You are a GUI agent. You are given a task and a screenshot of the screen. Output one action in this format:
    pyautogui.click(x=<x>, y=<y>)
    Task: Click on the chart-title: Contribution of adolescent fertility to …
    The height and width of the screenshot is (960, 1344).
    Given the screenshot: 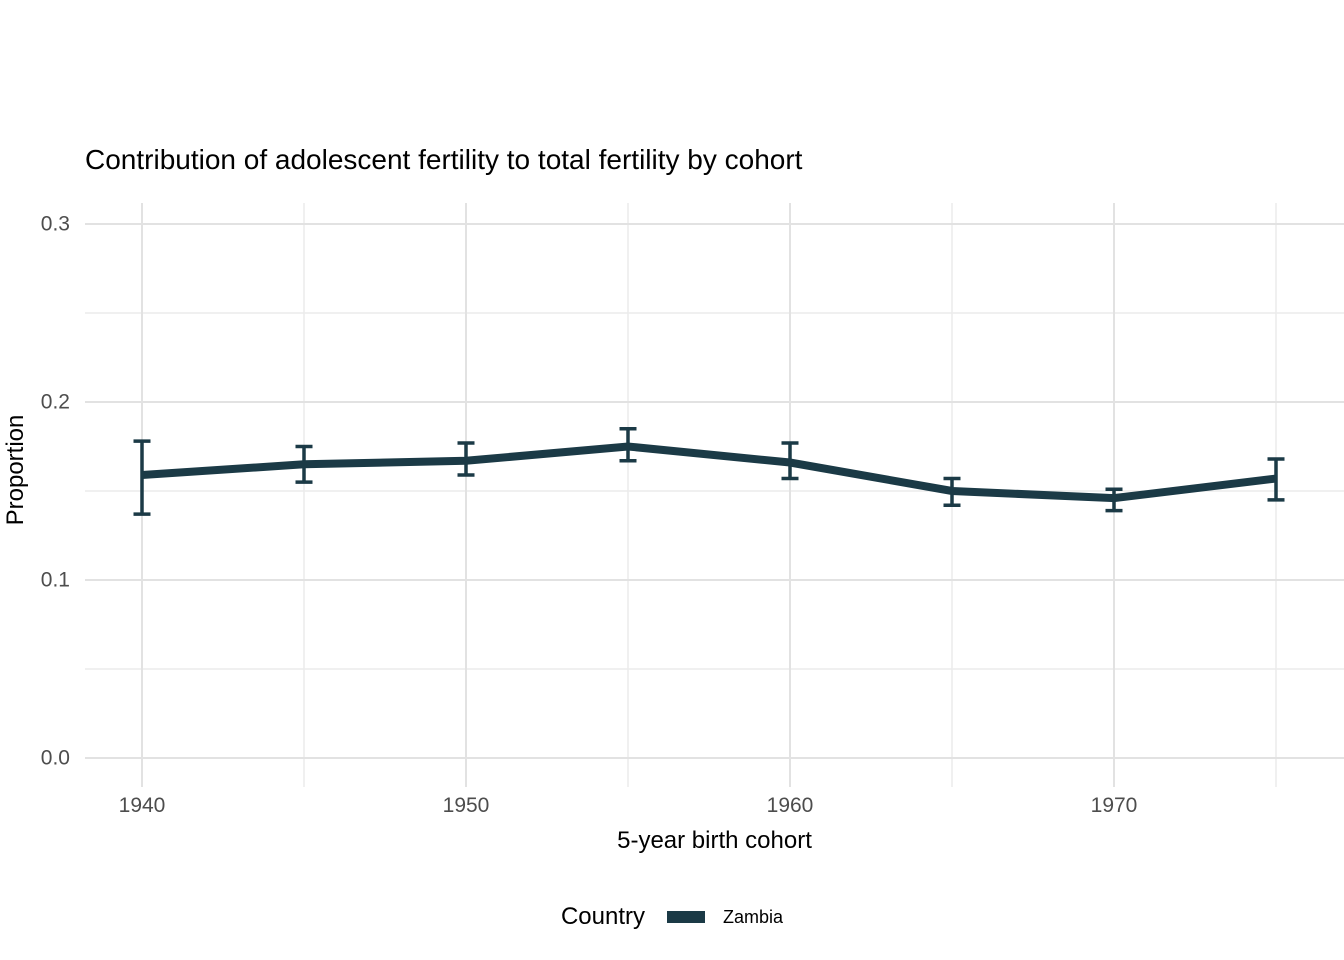 What is the action you would take?
    pyautogui.click(x=444, y=159)
    